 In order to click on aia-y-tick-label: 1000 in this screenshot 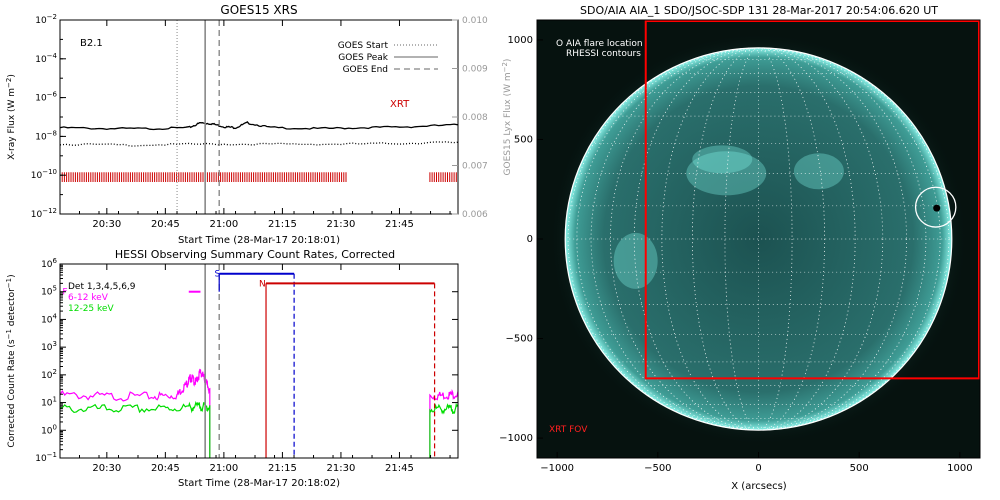, I will do `click(520, 40)`.